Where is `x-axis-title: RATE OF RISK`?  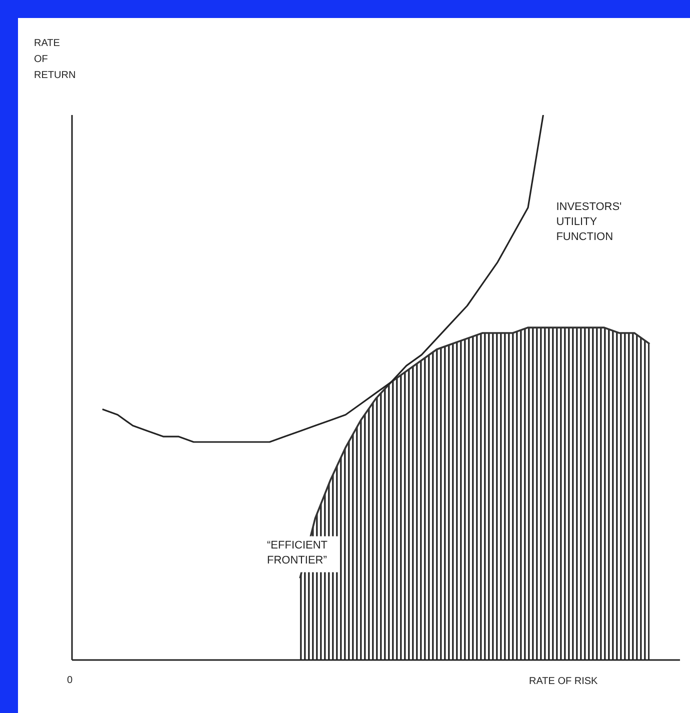
x-axis-title: RATE OF RISK is located at coordinates (563, 681).